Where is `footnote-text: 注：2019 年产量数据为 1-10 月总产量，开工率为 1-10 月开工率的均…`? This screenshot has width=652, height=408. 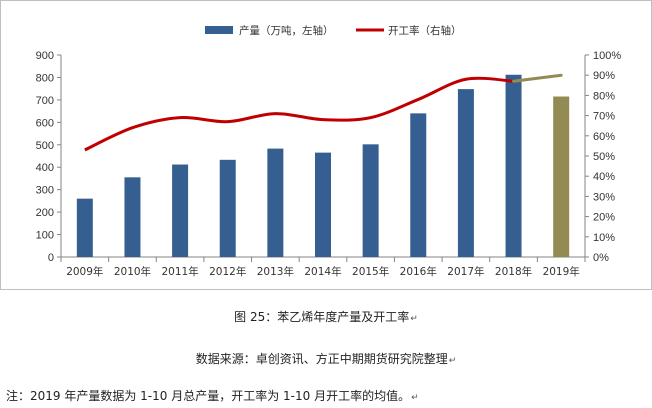
footnote-text: 注：2019 年产量数据为 1-10 月总产量，开工率为 1-10 月开工率的均… is located at coordinates (208, 396).